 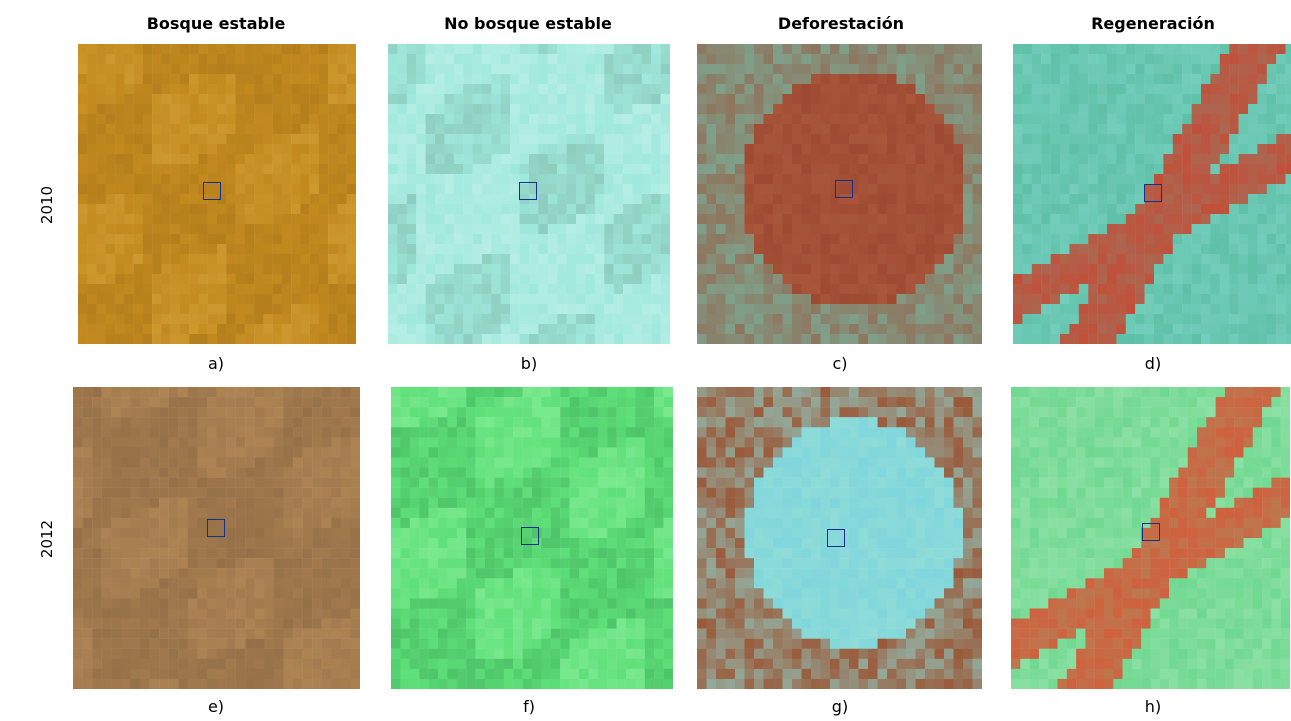 What do you see at coordinates (844, 189) in the screenshot?
I see `sample-marker-c` at bounding box center [844, 189].